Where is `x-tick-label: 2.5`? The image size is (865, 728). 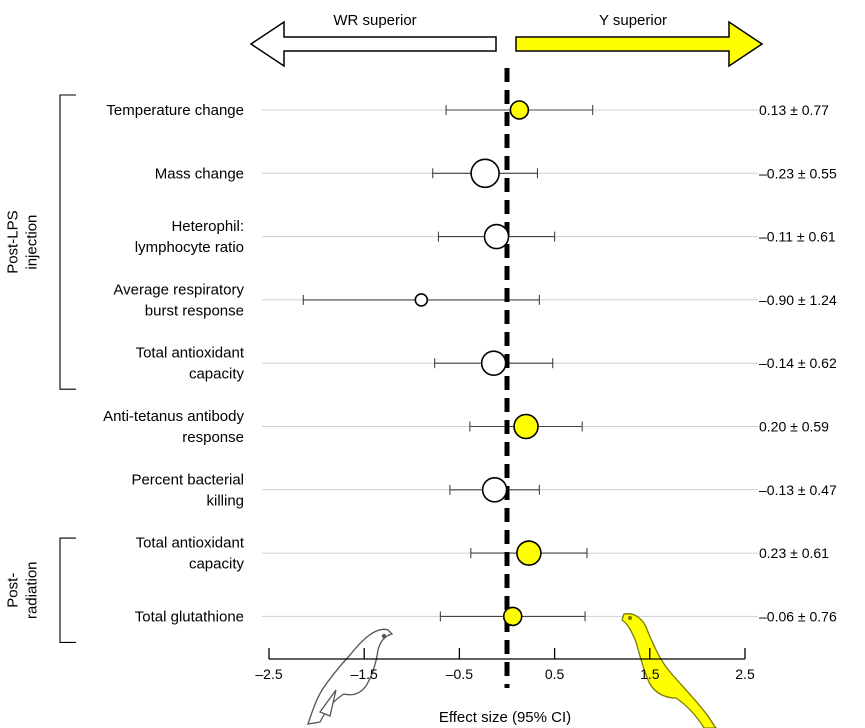 x-tick-label: 2.5 is located at coordinates (745, 674).